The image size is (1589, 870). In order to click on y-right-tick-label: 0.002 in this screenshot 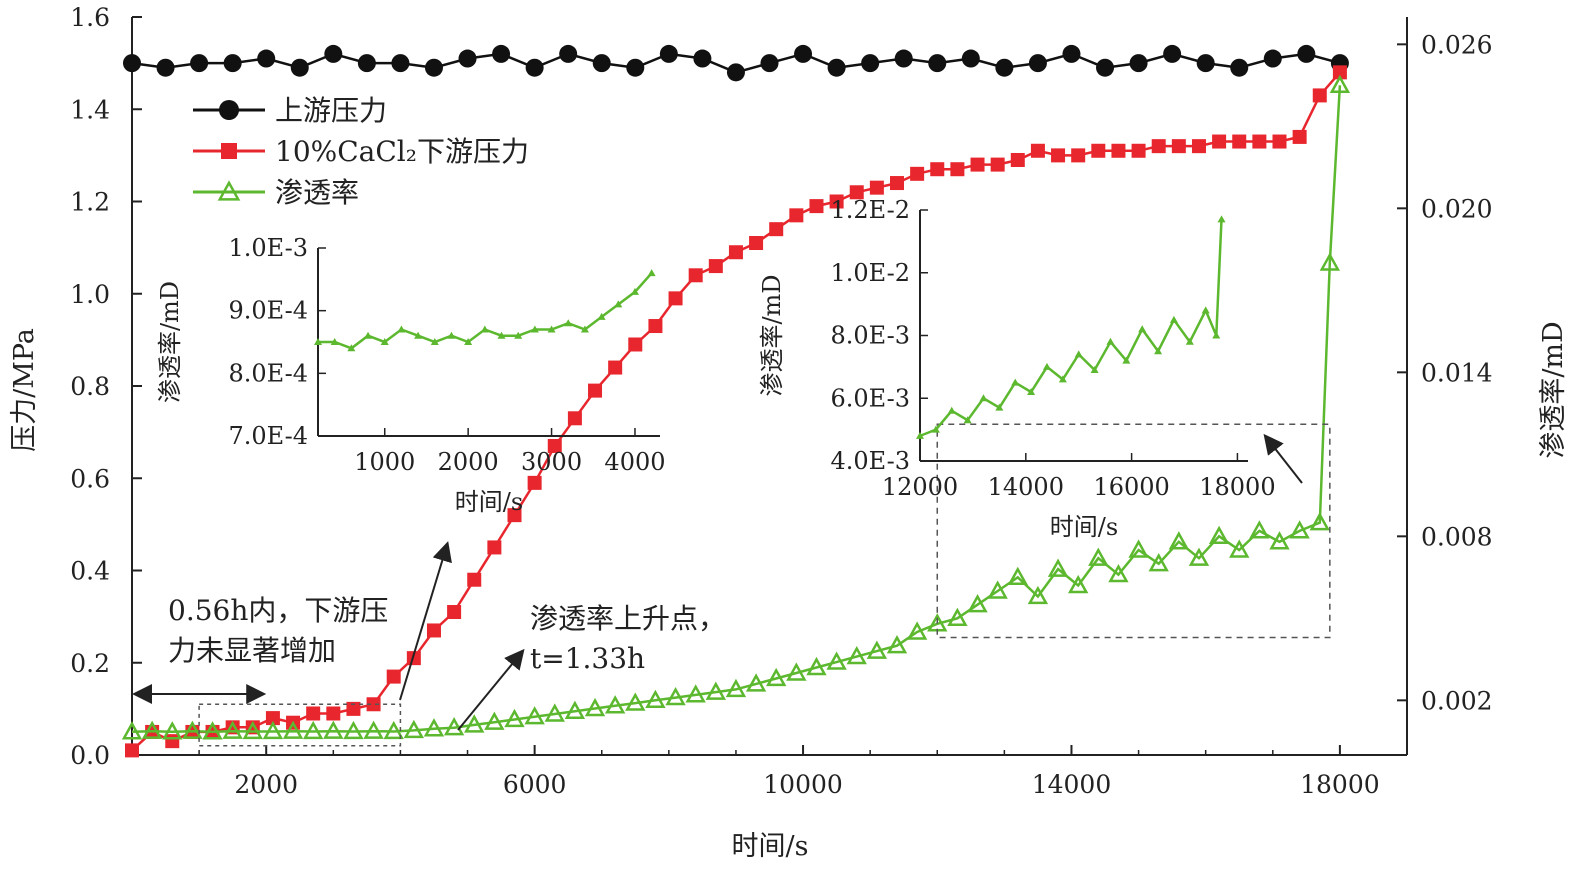, I will do `click(1457, 700)`.